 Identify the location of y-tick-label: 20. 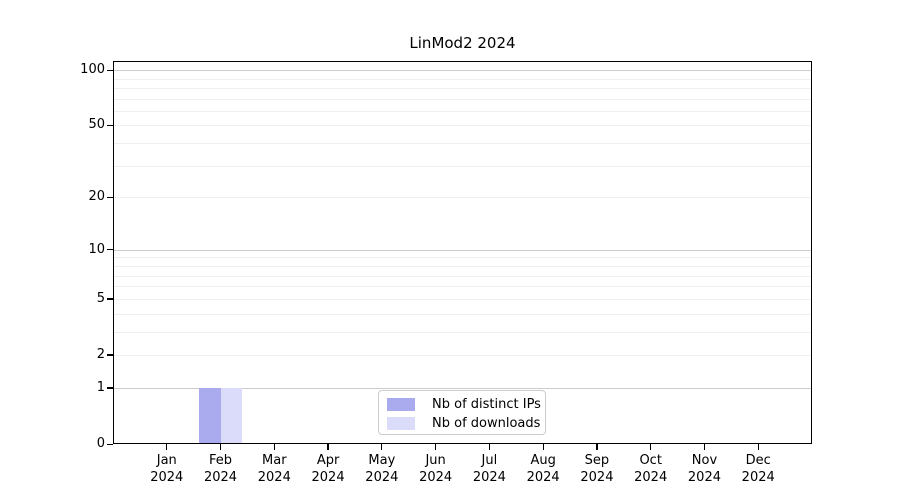
(96, 197).